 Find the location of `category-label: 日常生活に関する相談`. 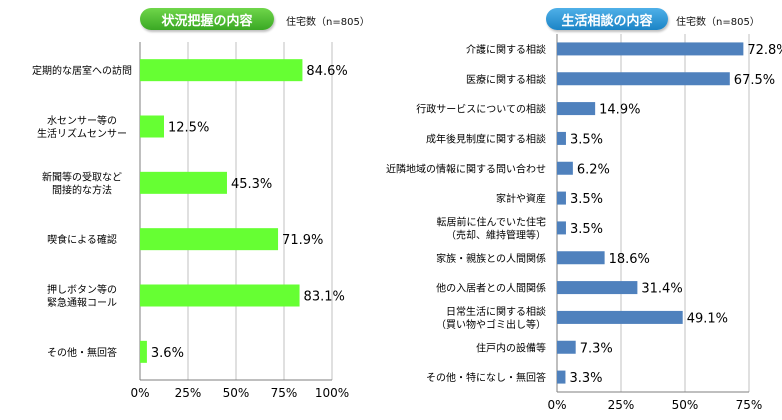

category-label: 日常生活に関する相談 is located at coordinates (496, 311).